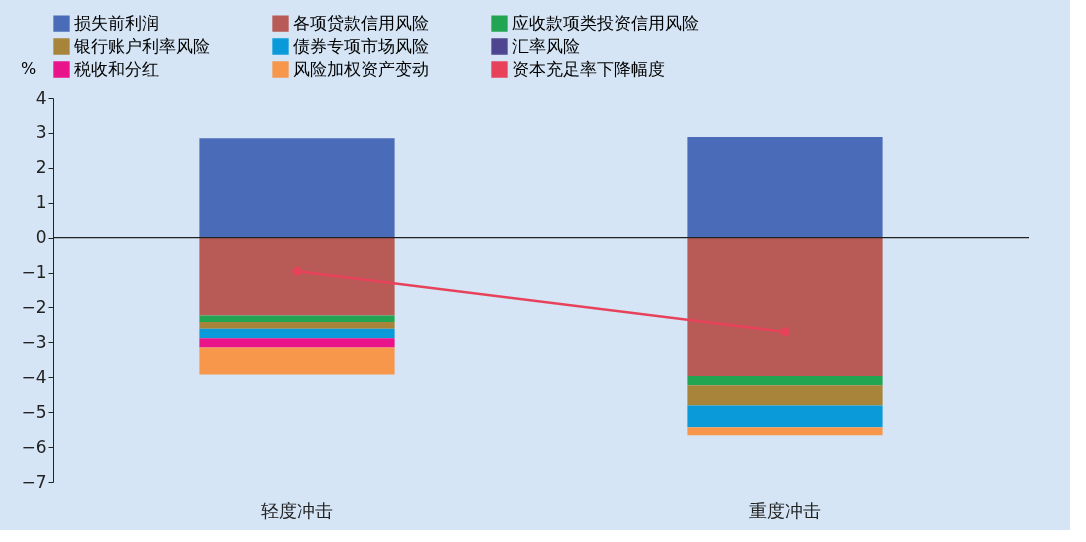 Image resolution: width=1086 pixels, height=542 pixels. I want to click on y-tick-label: −3, so click(34, 341).